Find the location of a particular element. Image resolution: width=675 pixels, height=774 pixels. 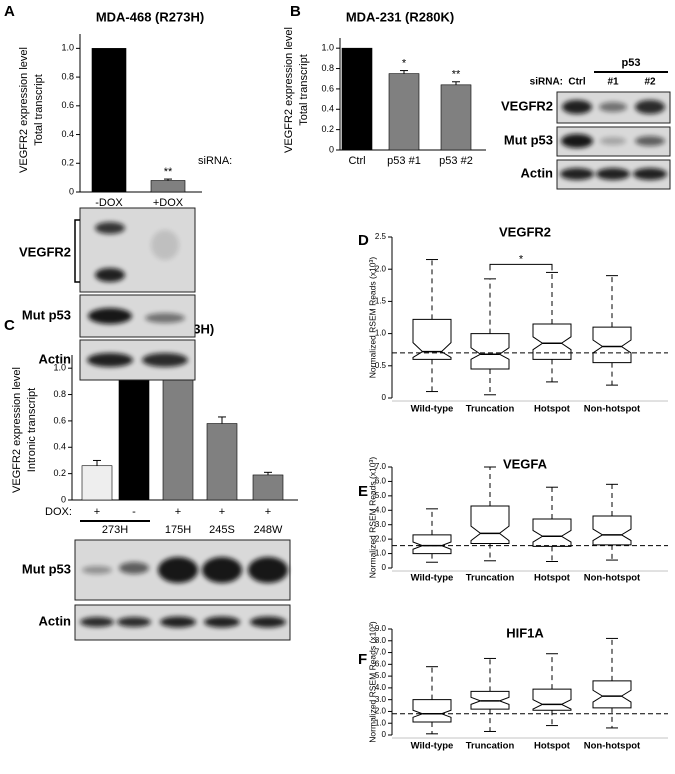

lane: Ctrl is located at coordinates (576, 82).